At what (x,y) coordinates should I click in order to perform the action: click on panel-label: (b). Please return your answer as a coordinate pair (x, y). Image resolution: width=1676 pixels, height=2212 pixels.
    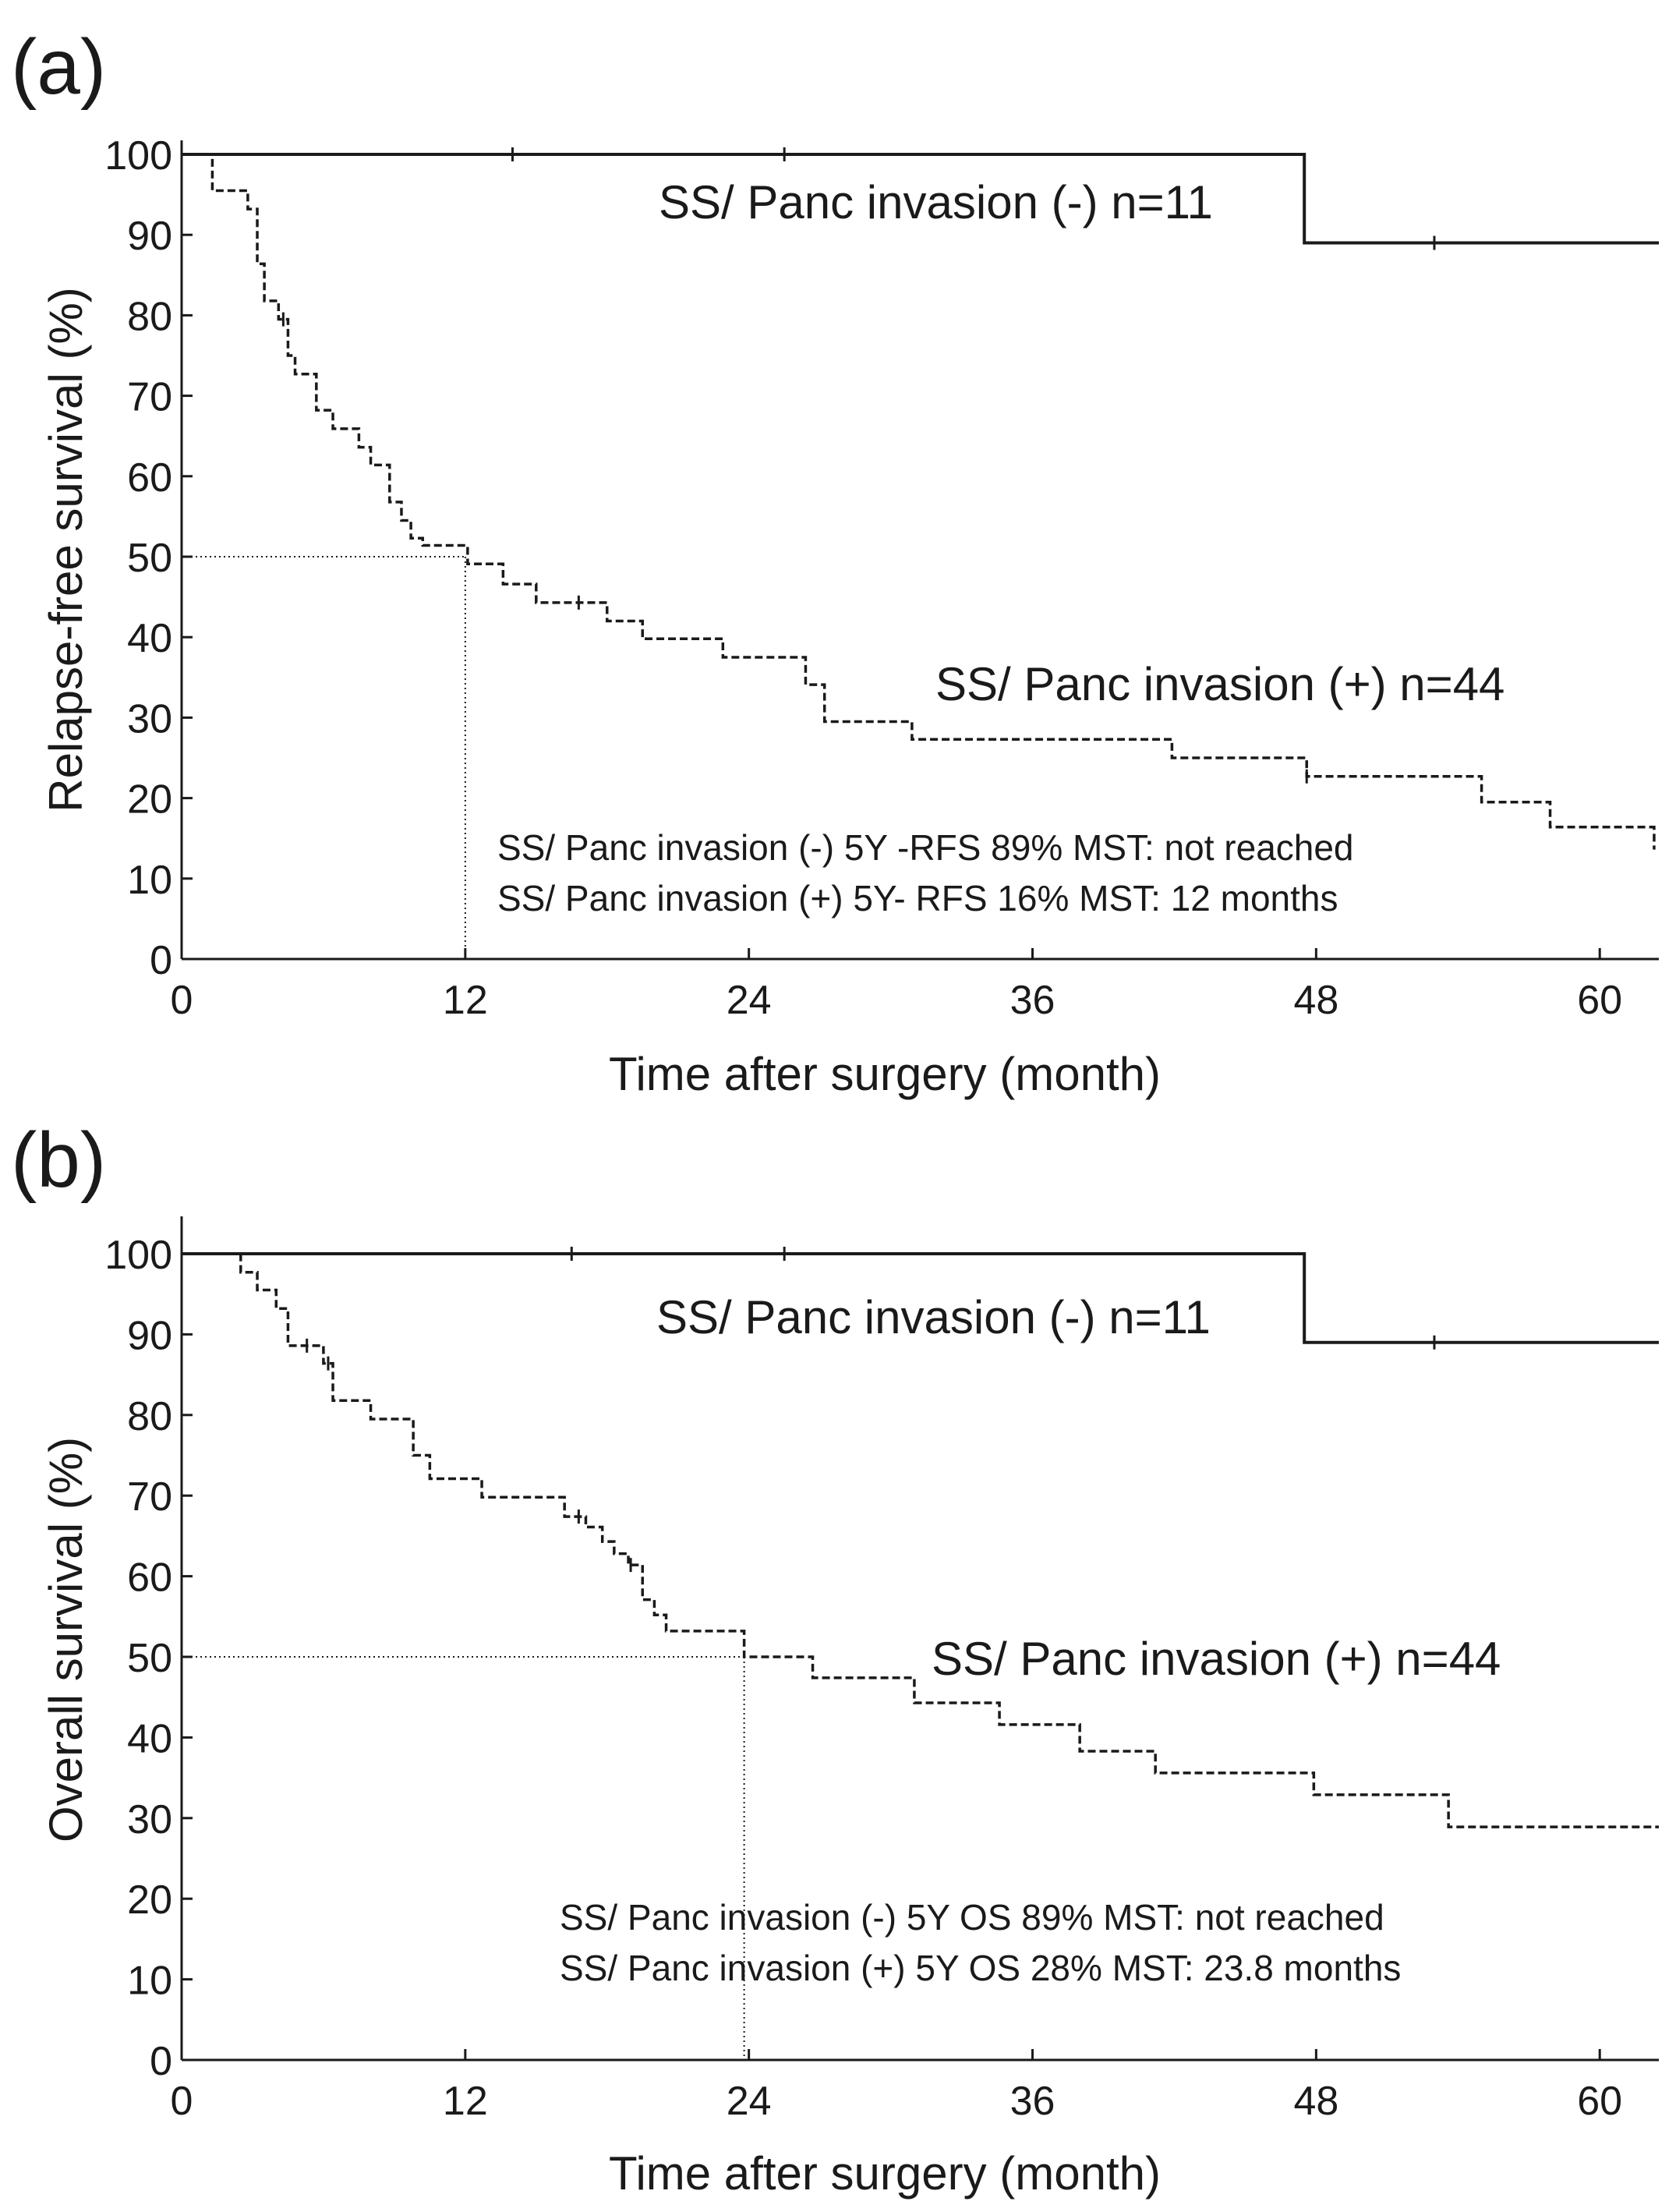
    Looking at the image, I should click on (58, 1161).